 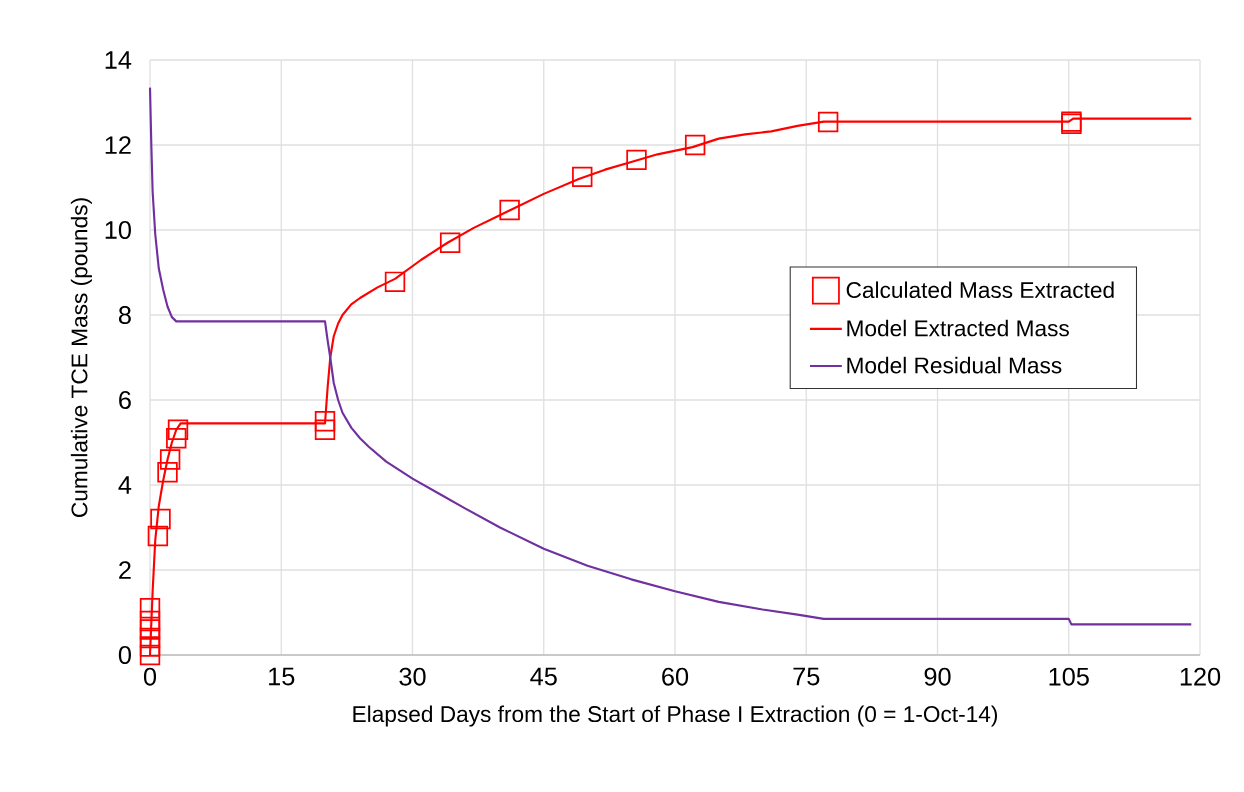 What do you see at coordinates (118, 60) in the screenshot?
I see `y-tick-label: 14` at bounding box center [118, 60].